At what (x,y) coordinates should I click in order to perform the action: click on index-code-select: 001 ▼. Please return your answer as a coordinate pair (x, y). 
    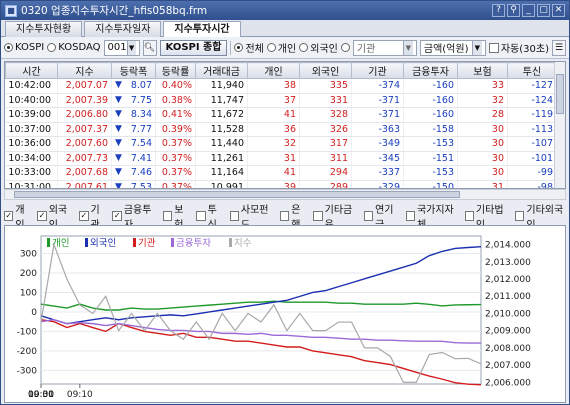
    Looking at the image, I should click on (121, 47).